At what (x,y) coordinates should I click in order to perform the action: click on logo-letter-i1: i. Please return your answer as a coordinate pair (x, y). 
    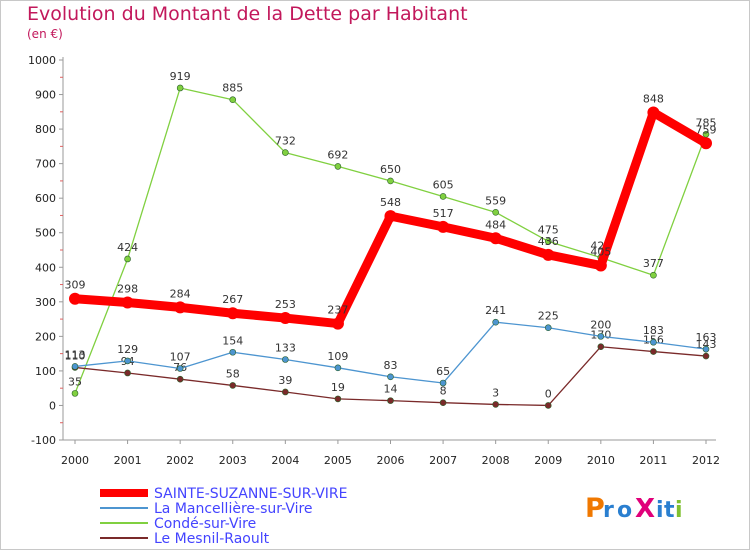
    Looking at the image, I should click on (660, 510).